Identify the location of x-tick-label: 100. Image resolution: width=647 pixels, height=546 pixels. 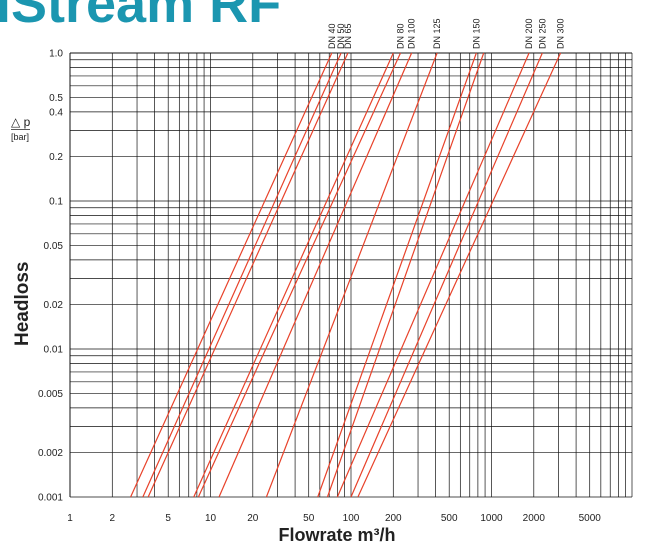
(351, 518).